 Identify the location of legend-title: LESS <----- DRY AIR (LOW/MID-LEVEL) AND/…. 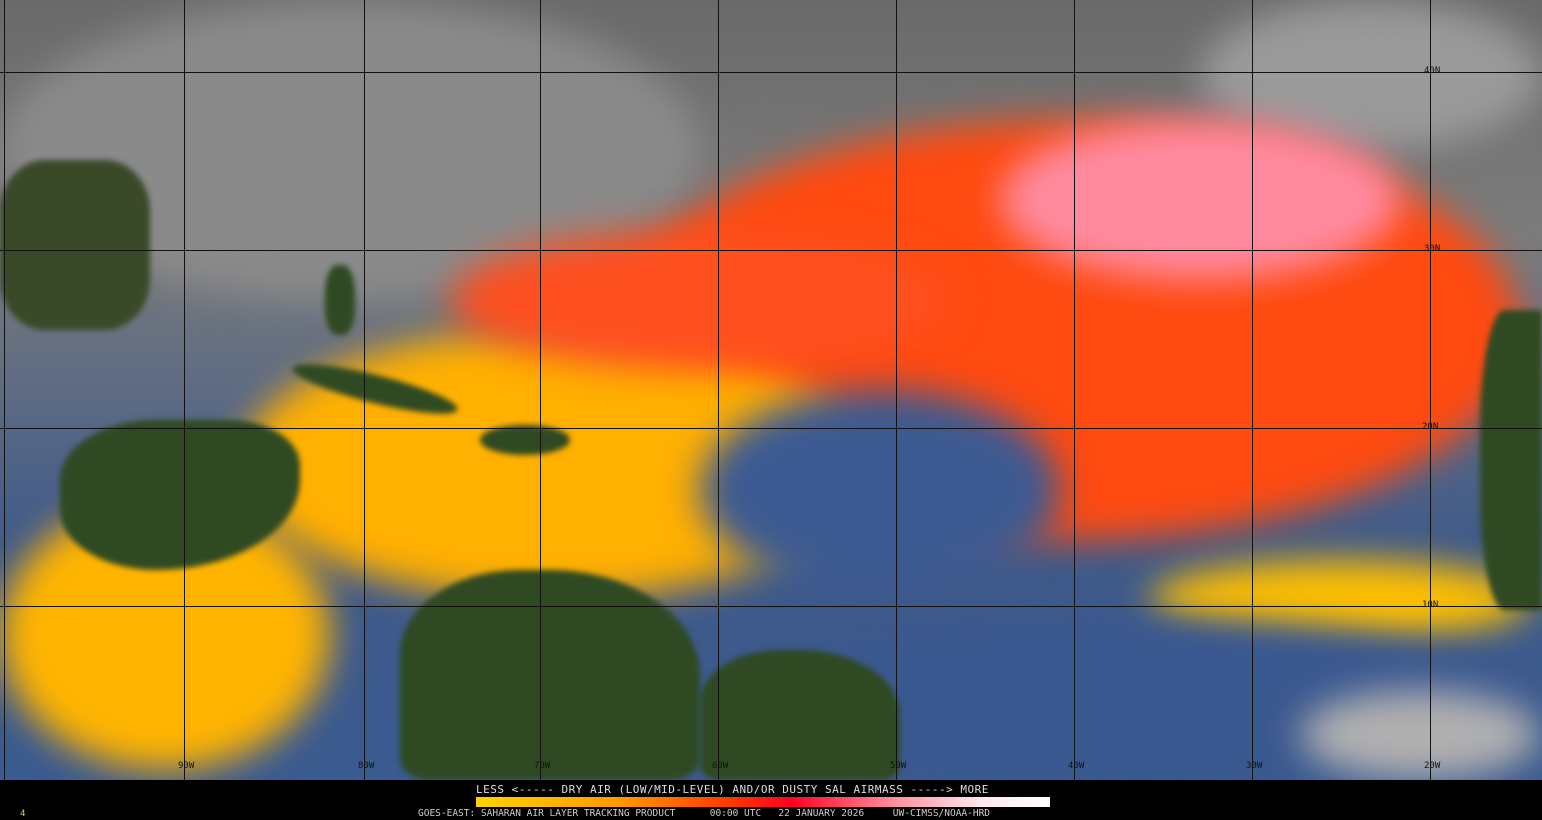
(732, 789).